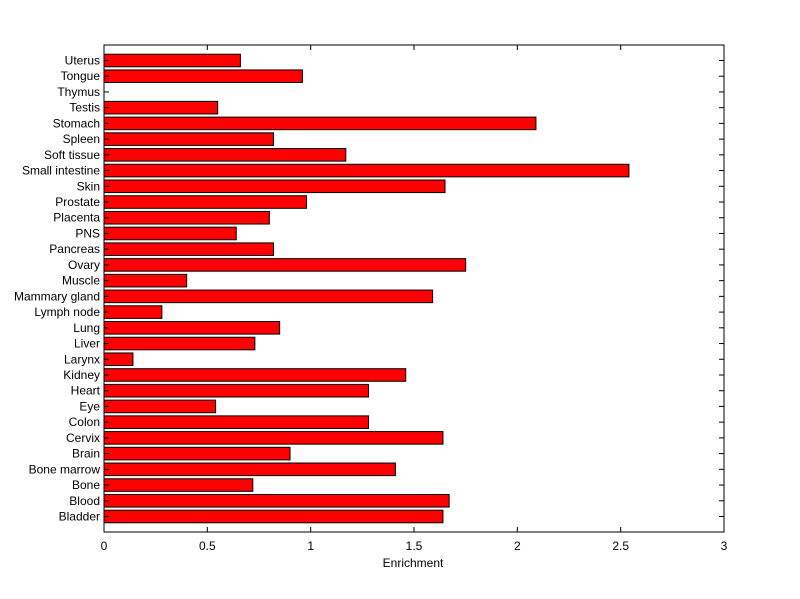 This screenshot has width=800, height=599. What do you see at coordinates (517, 546) in the screenshot?
I see `x-tick-label: 2` at bounding box center [517, 546].